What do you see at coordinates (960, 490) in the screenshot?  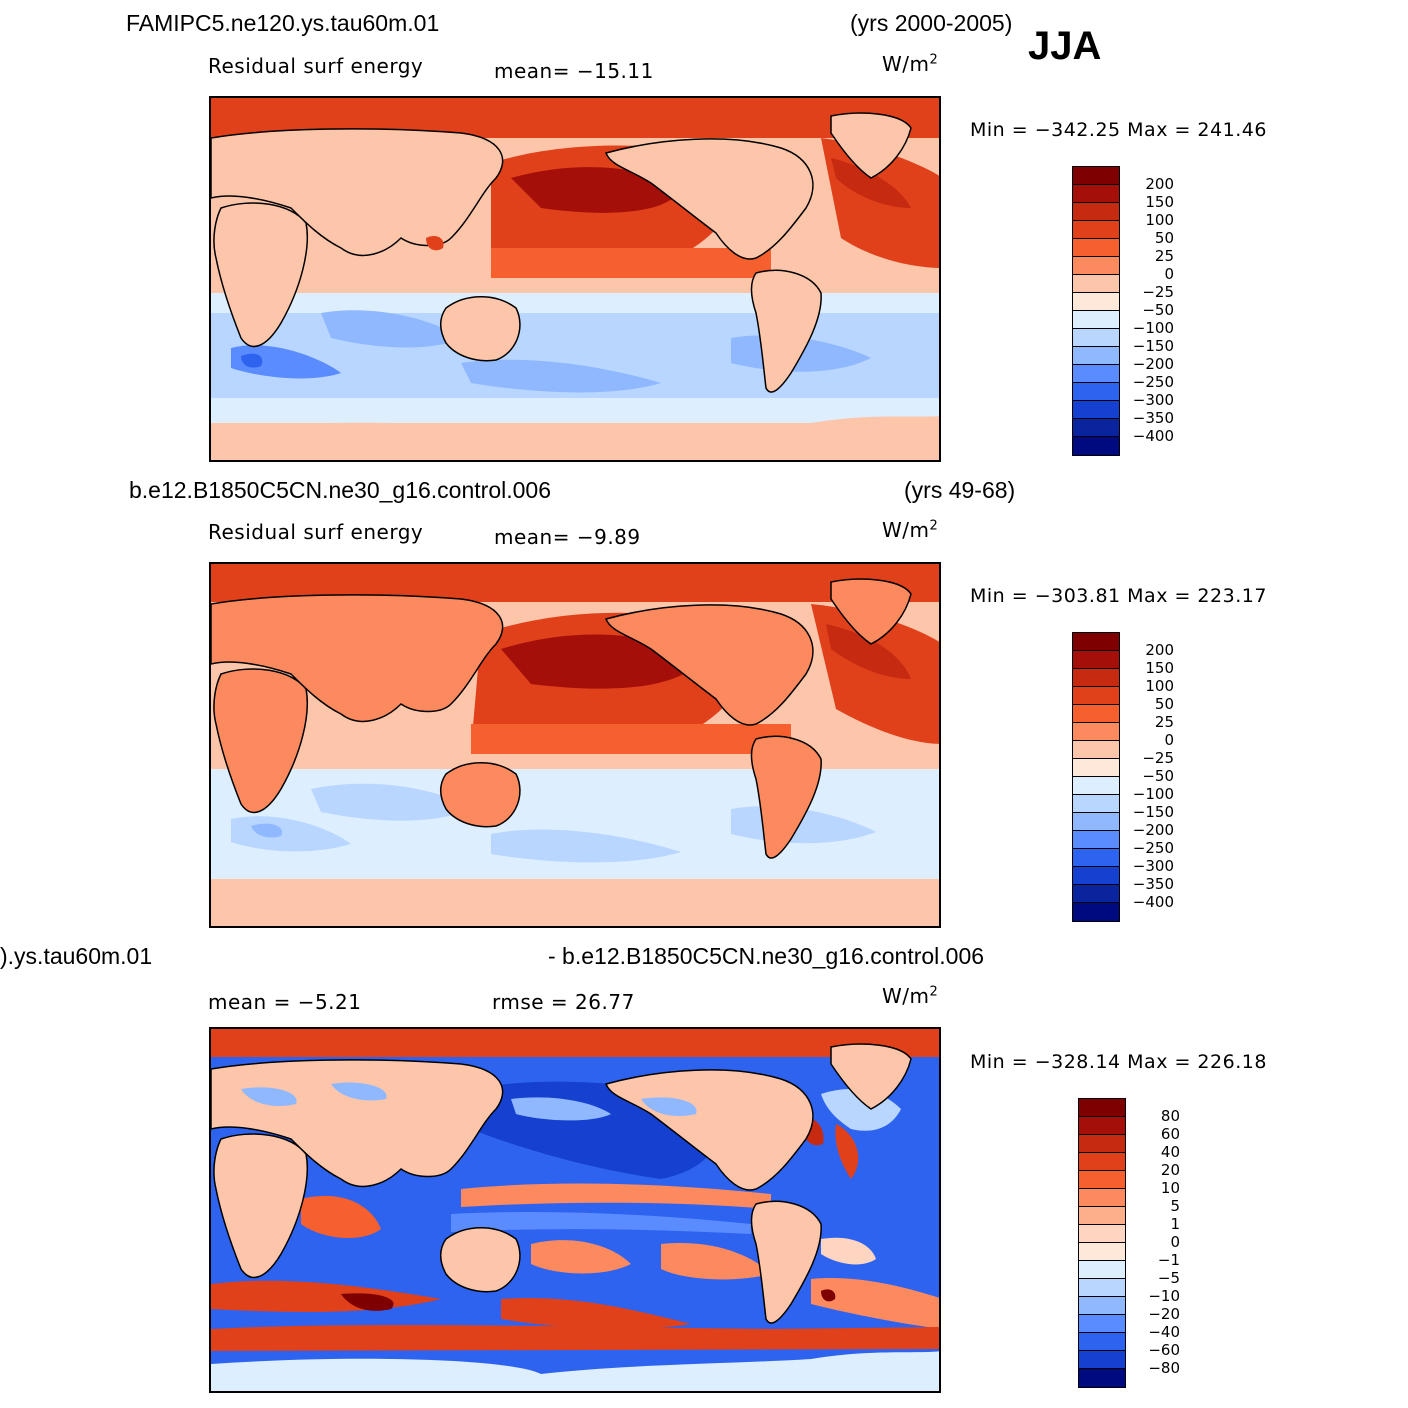 I see `years-label: (yrs 49-68)` at bounding box center [960, 490].